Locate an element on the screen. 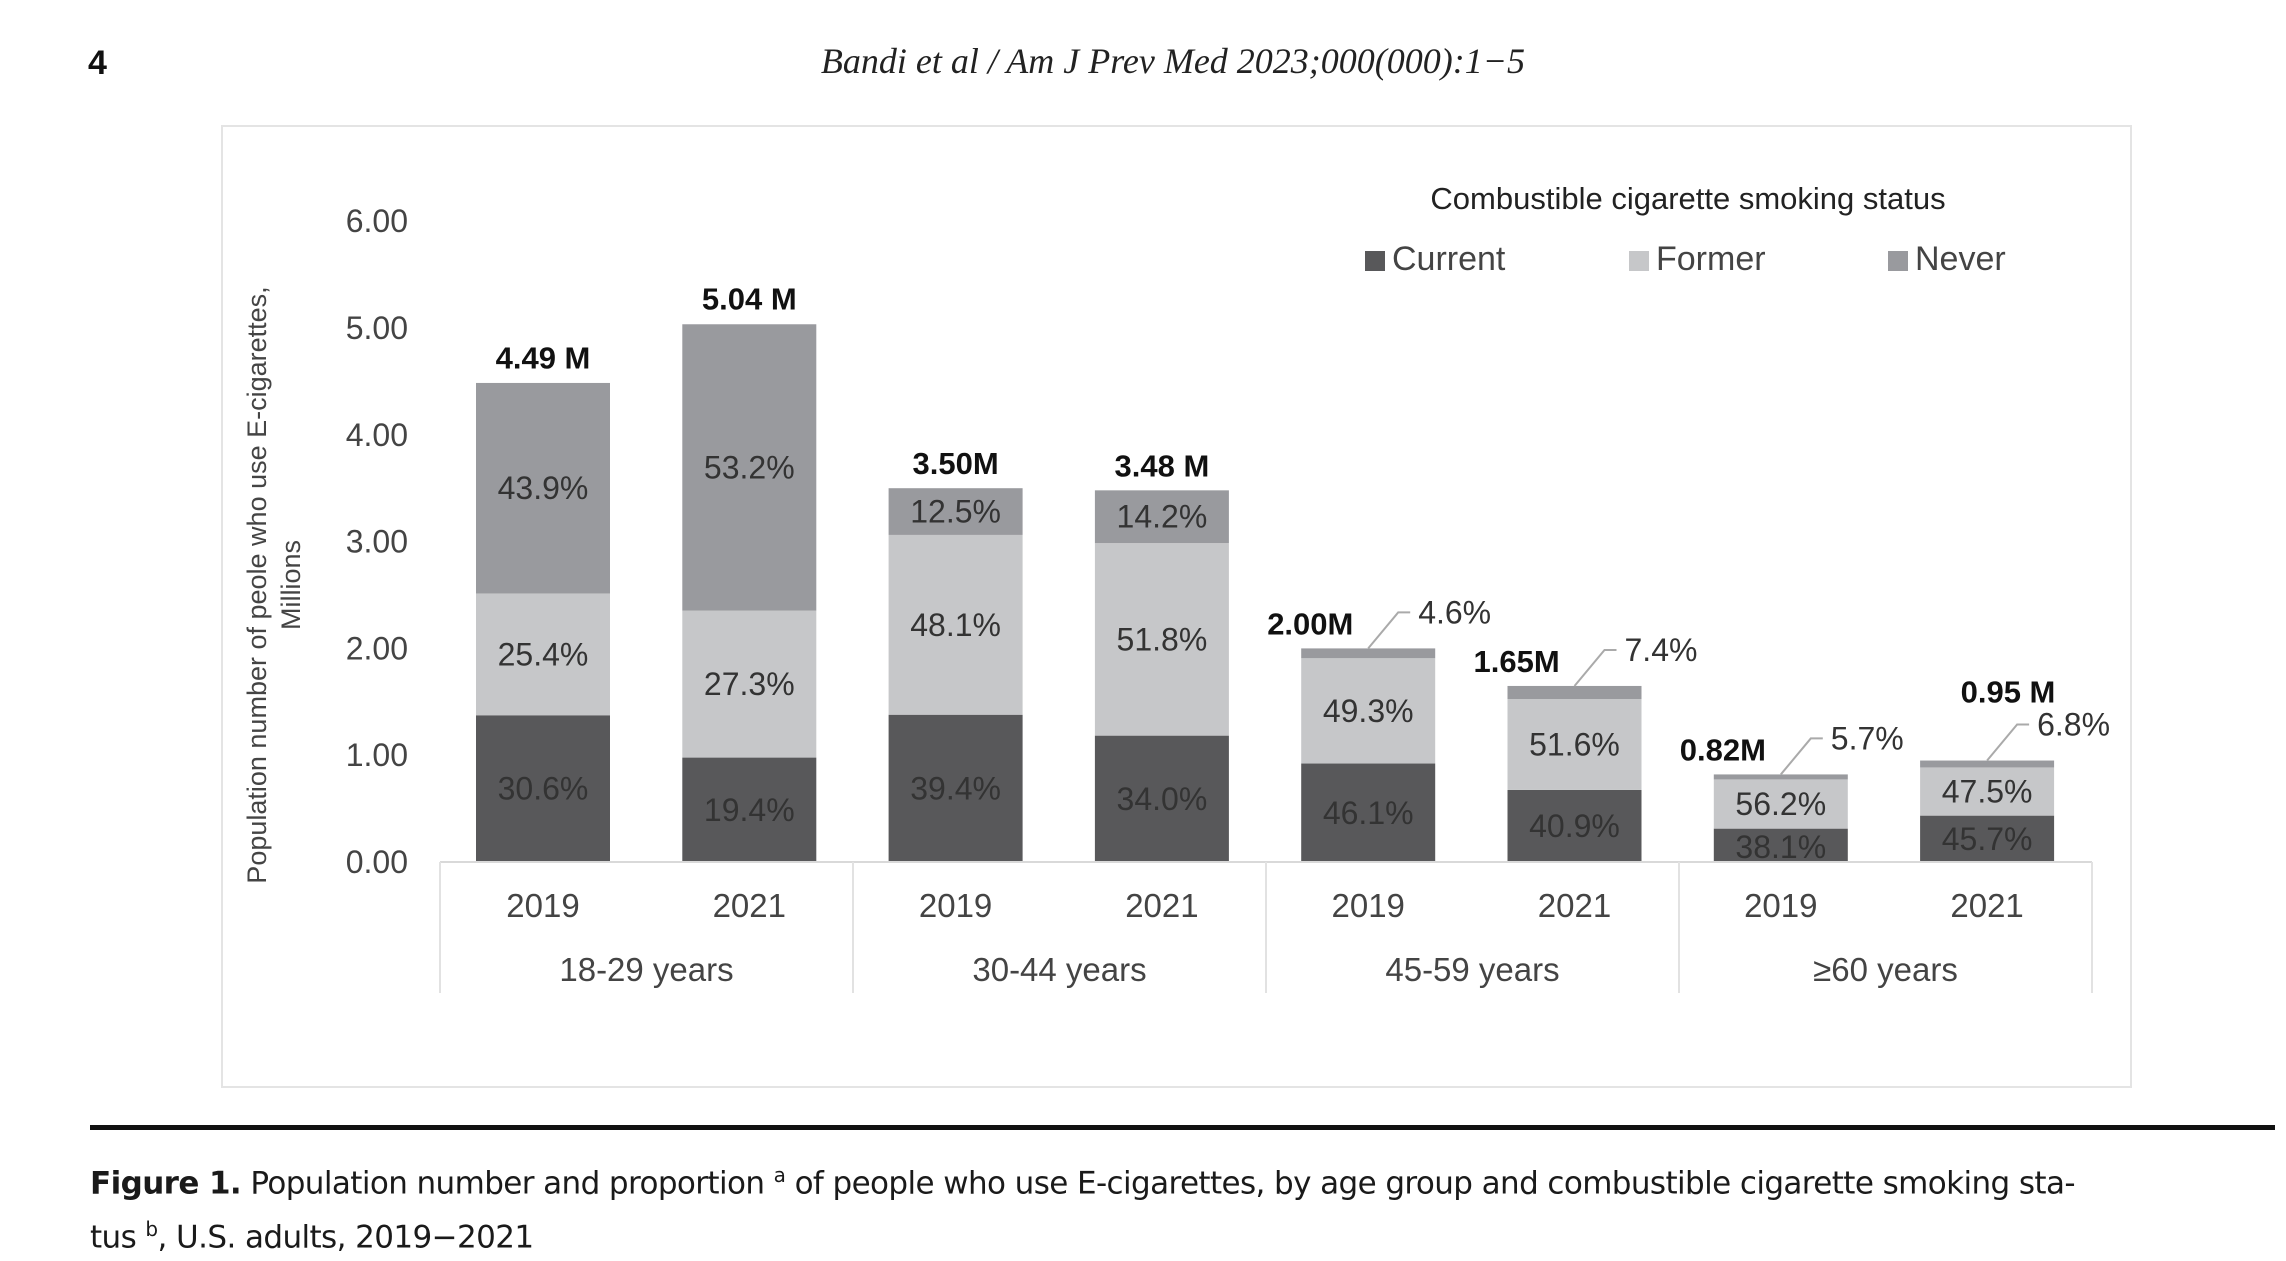 This screenshot has height=1261, width=2286. total-label: 3.50M is located at coordinates (956, 463).